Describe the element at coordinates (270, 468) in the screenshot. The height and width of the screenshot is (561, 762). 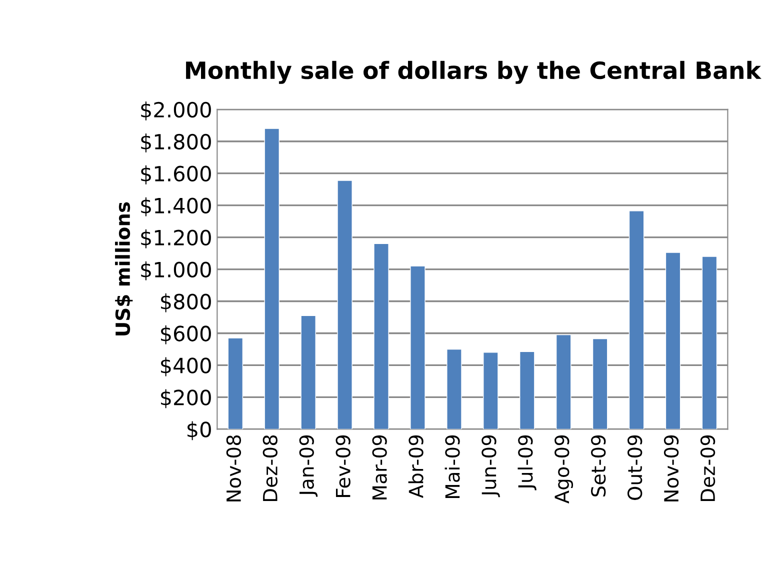
I see `x-tick-label: Dez-08` at that location.